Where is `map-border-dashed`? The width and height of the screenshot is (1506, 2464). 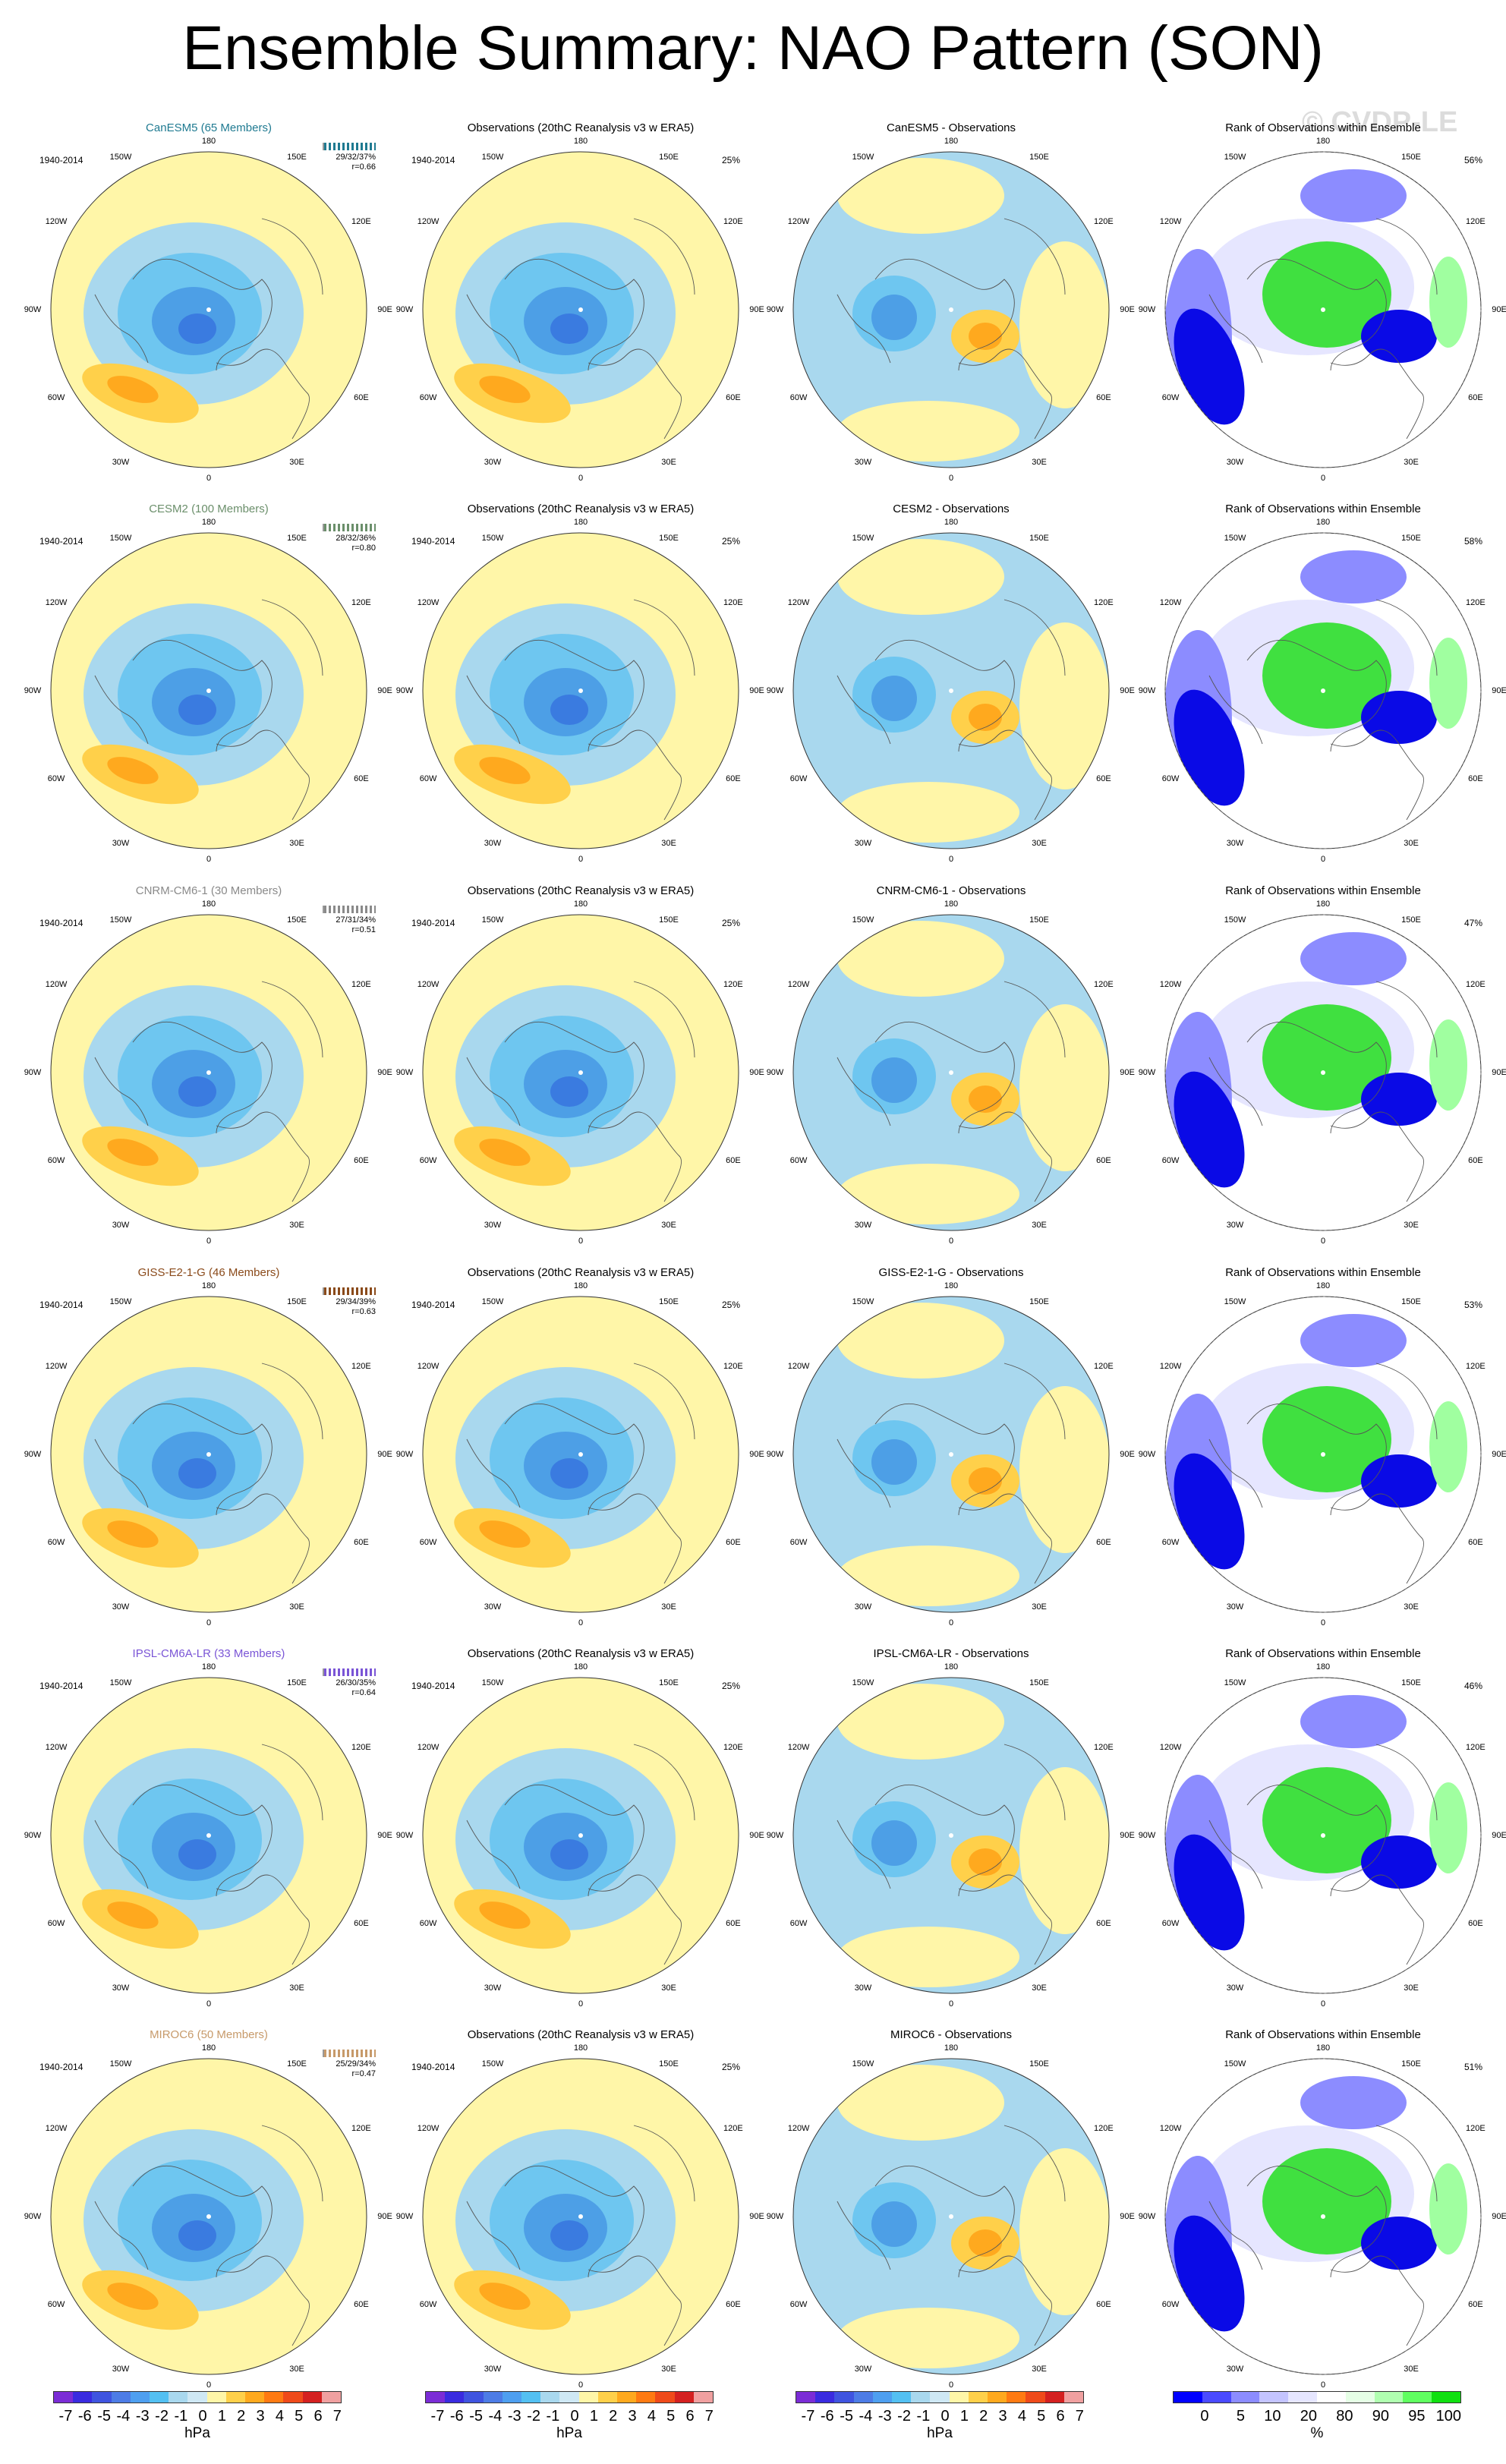
map-border-dashed is located at coordinates (1323, 1455).